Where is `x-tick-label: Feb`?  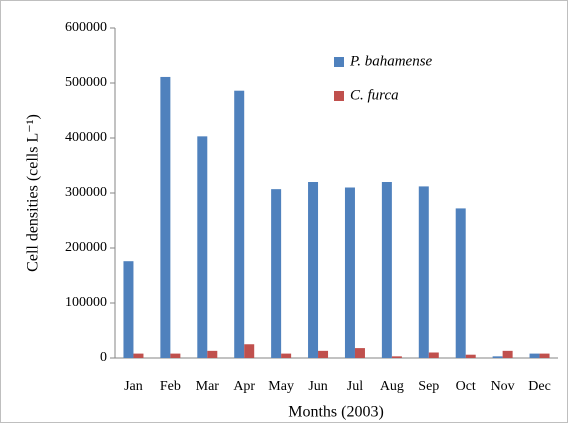 x-tick-label: Feb is located at coordinates (170, 386).